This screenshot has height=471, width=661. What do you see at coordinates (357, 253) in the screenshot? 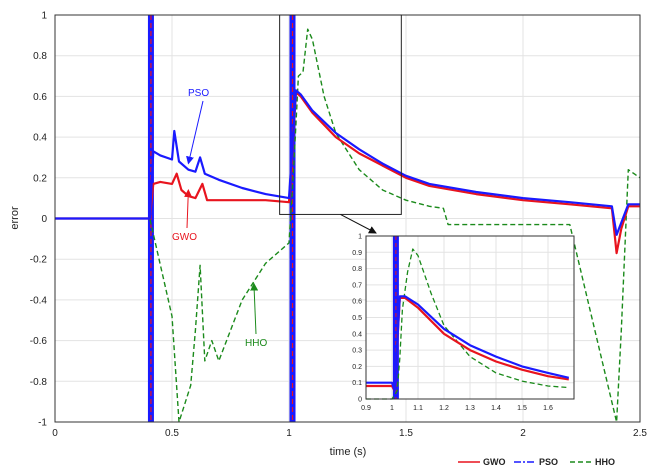
I see `inset-y-tick-label: 0.9` at bounding box center [357, 253].